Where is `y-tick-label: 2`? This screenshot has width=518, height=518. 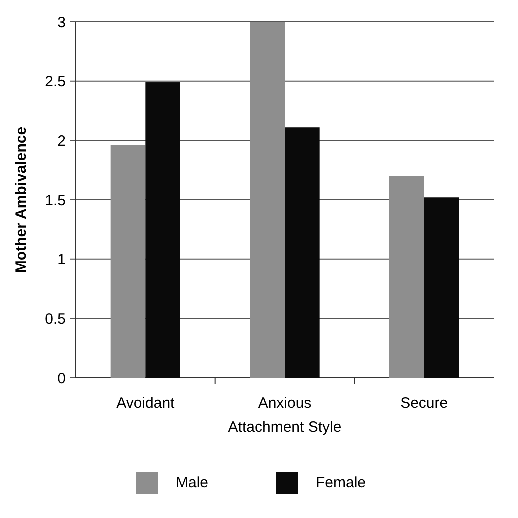 y-tick-label: 2 is located at coordinates (62, 141).